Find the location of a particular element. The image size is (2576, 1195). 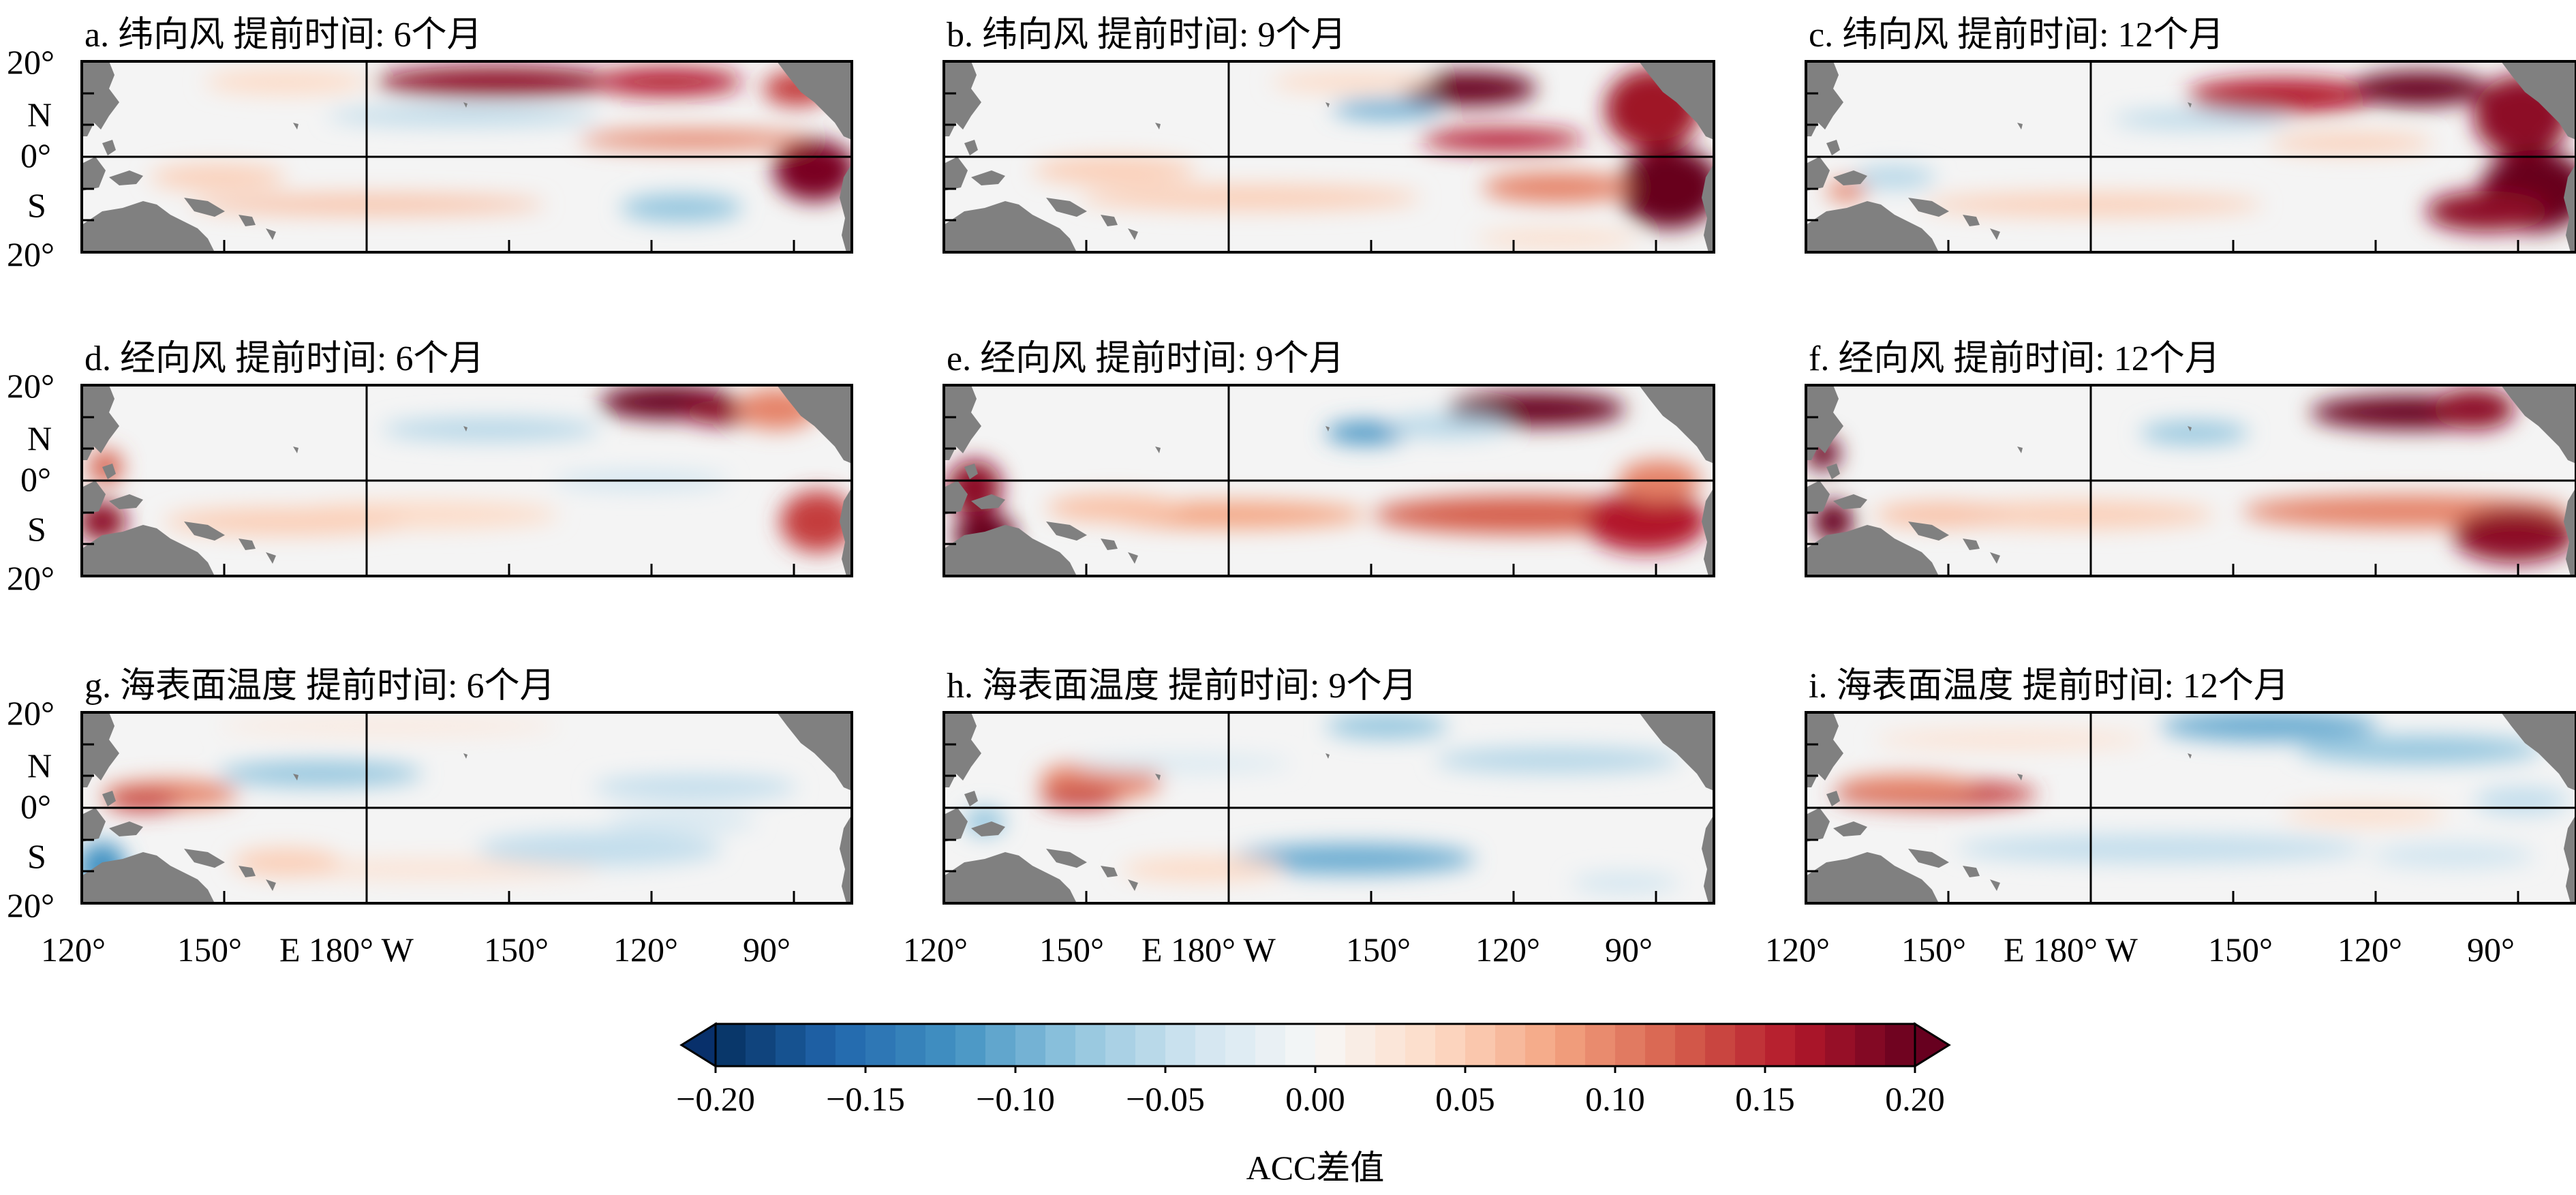

colorbar-tick-label: 0.00 is located at coordinates (1315, 1099).